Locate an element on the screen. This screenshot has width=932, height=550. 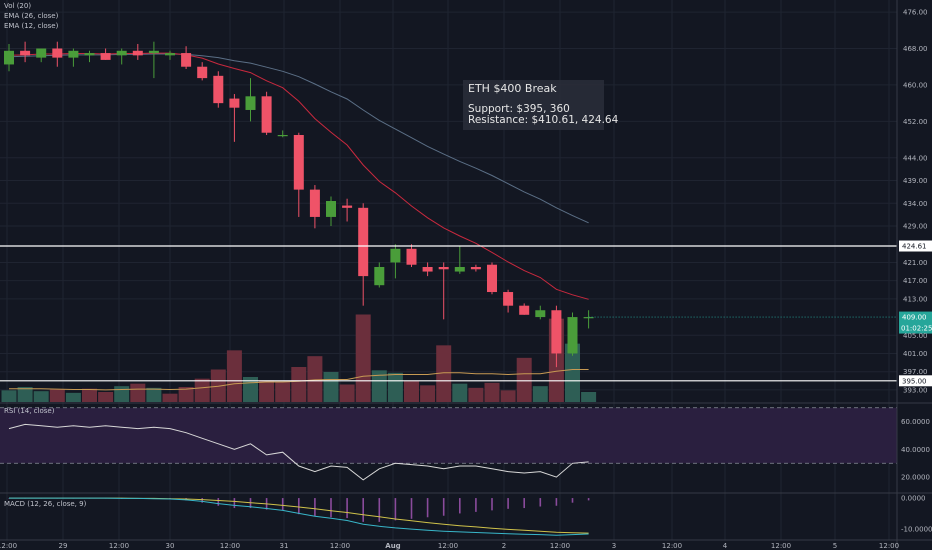
price-tick: 429.00 is located at coordinates (915, 227).